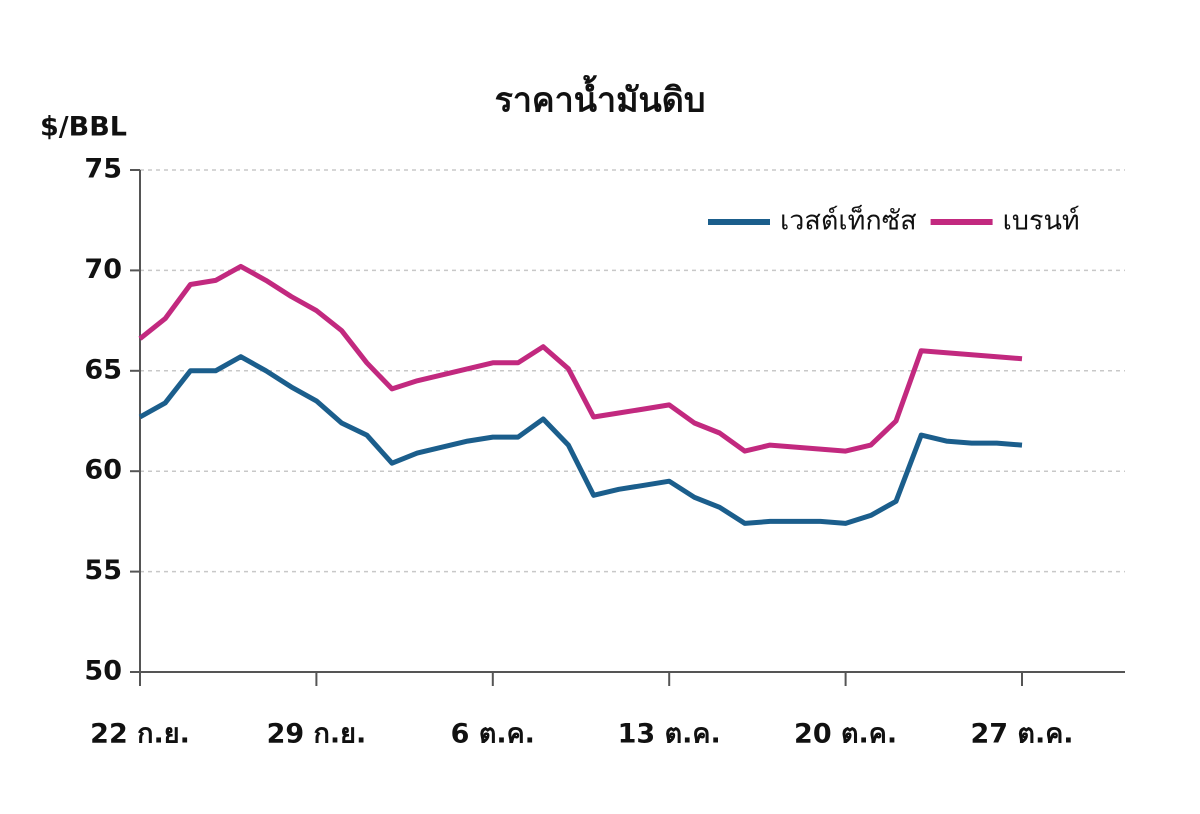  What do you see at coordinates (103, 671) in the screenshot?
I see `y-tick-label: 50` at bounding box center [103, 671].